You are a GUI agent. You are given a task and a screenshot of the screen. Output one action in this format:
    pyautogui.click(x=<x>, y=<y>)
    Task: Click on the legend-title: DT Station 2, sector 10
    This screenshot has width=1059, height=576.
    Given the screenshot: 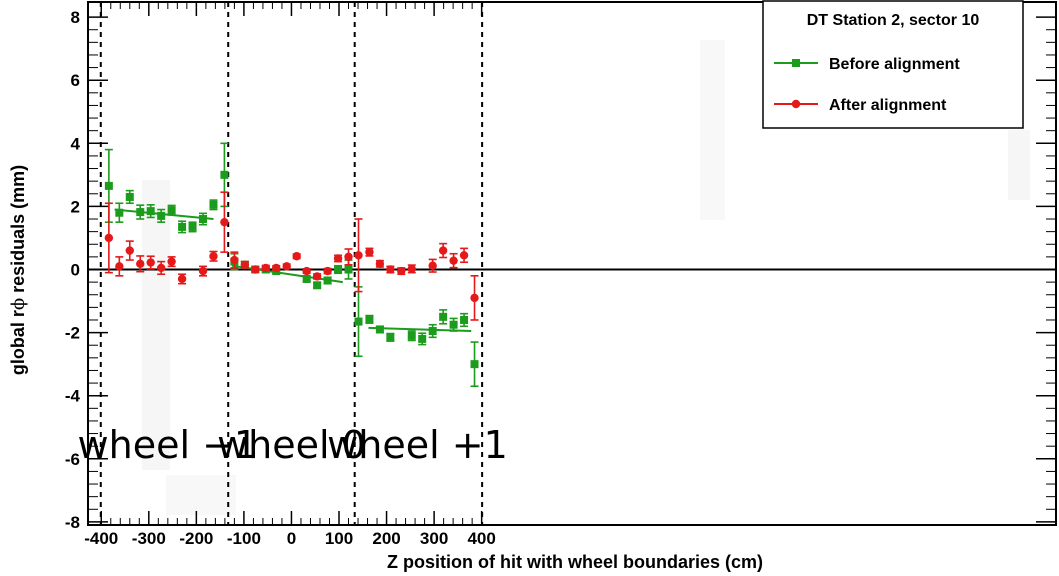 What is the action you would take?
    pyautogui.click(x=893, y=20)
    